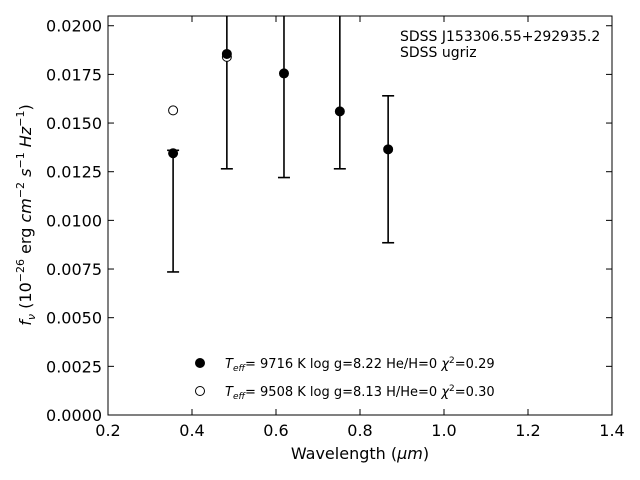 The image size is (640, 480). What do you see at coordinates (443, 430) in the screenshot?
I see `x-tick-label: 1.0` at bounding box center [443, 430].